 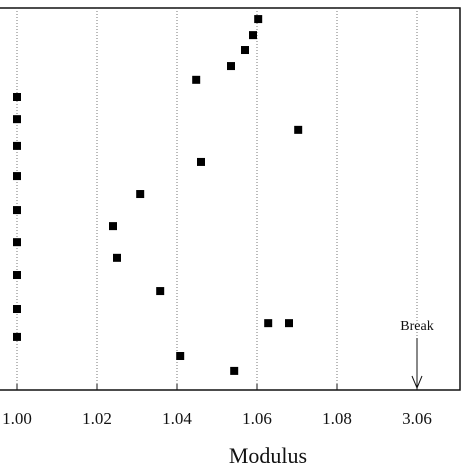 I want to click on x-tick-label: 1.06, so click(x=257, y=418).